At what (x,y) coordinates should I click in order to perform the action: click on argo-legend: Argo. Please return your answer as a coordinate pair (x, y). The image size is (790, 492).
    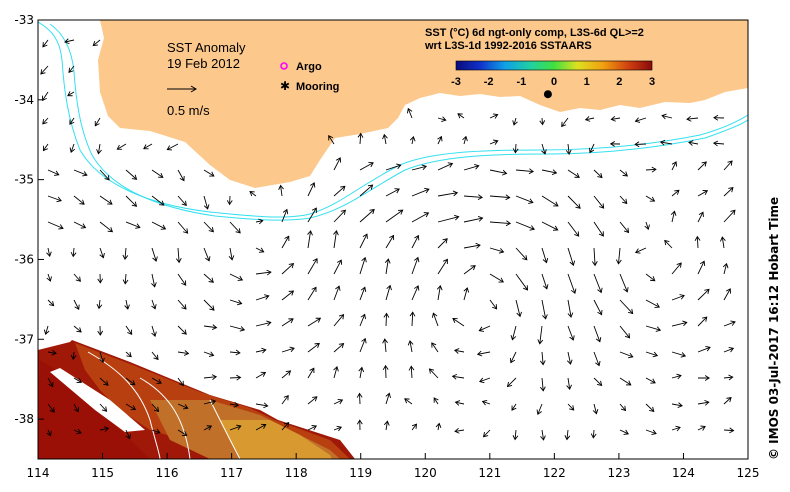
    Looking at the image, I should click on (301, 67).